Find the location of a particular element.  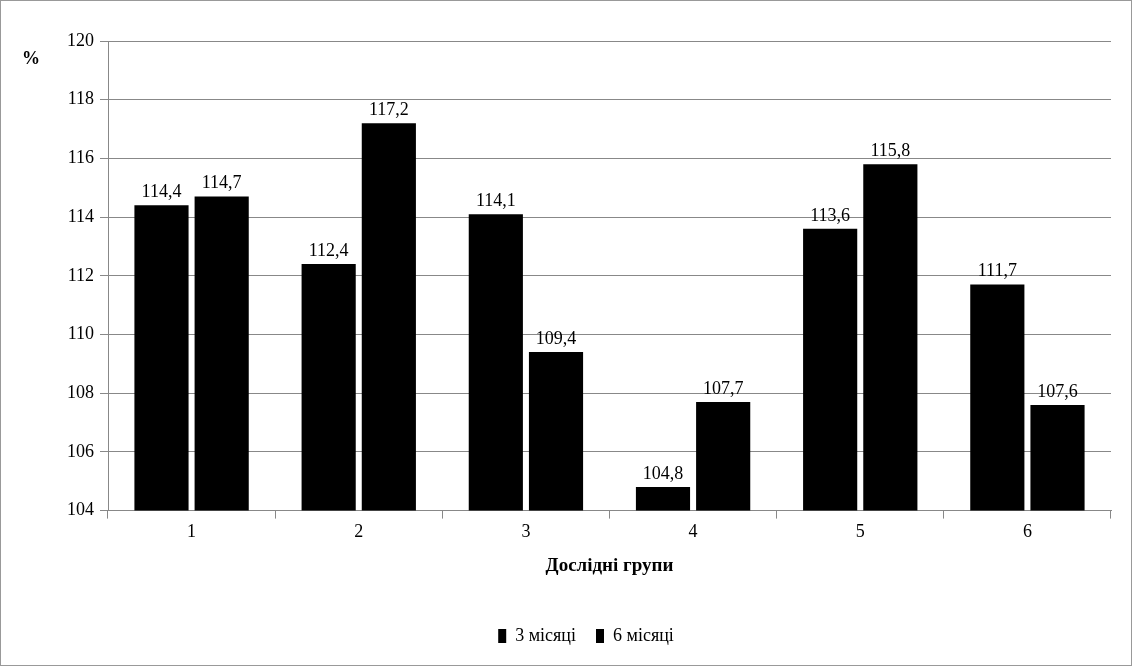

legend-label: 3 місяці is located at coordinates (545, 634).